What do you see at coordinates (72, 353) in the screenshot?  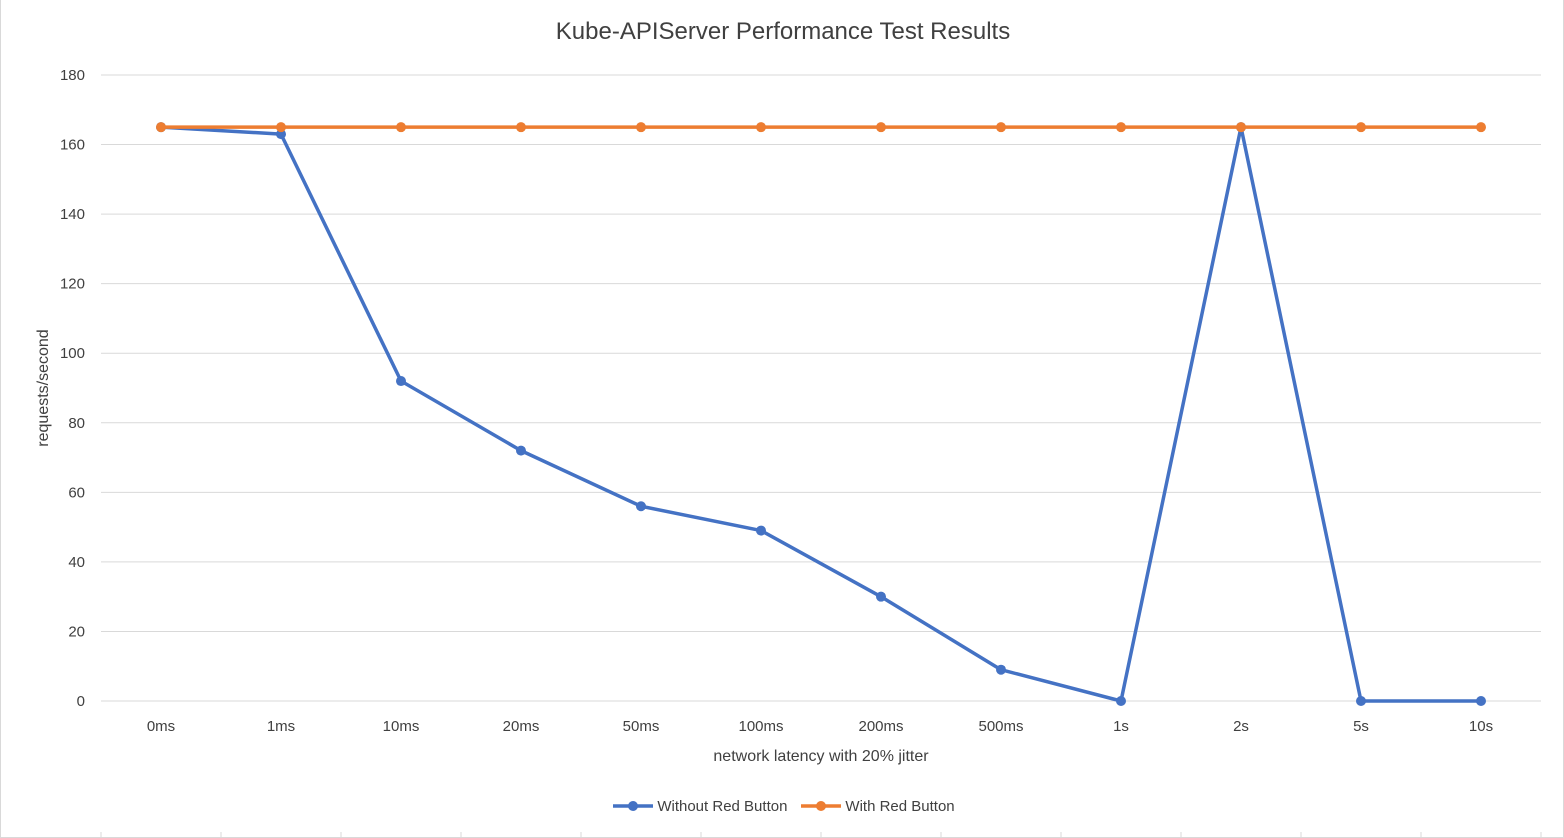 I see `y-tick-label: 100` at bounding box center [72, 353].